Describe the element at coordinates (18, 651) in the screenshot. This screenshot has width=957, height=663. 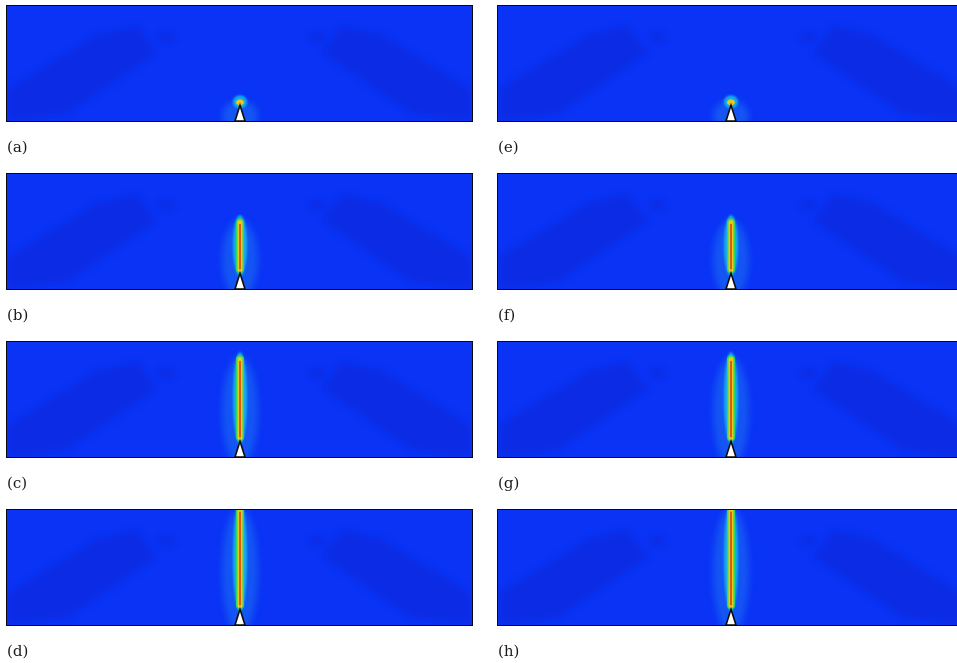
I see `panel-caption-d: (d)` at that location.